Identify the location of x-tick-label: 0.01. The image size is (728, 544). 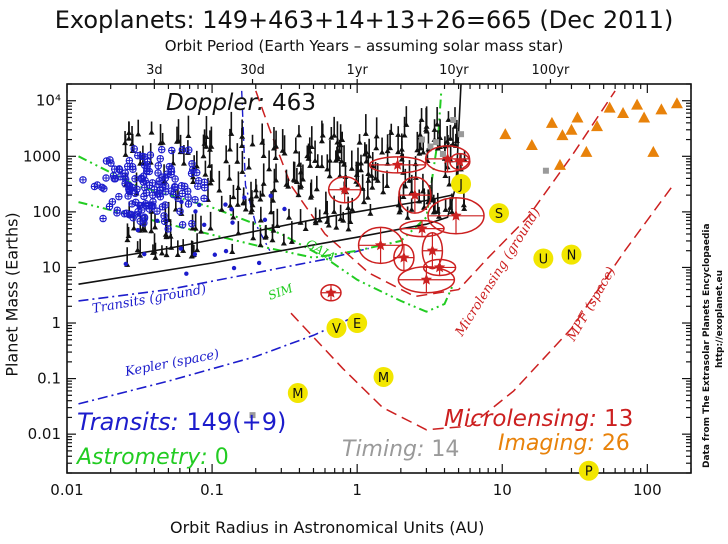
(66, 490).